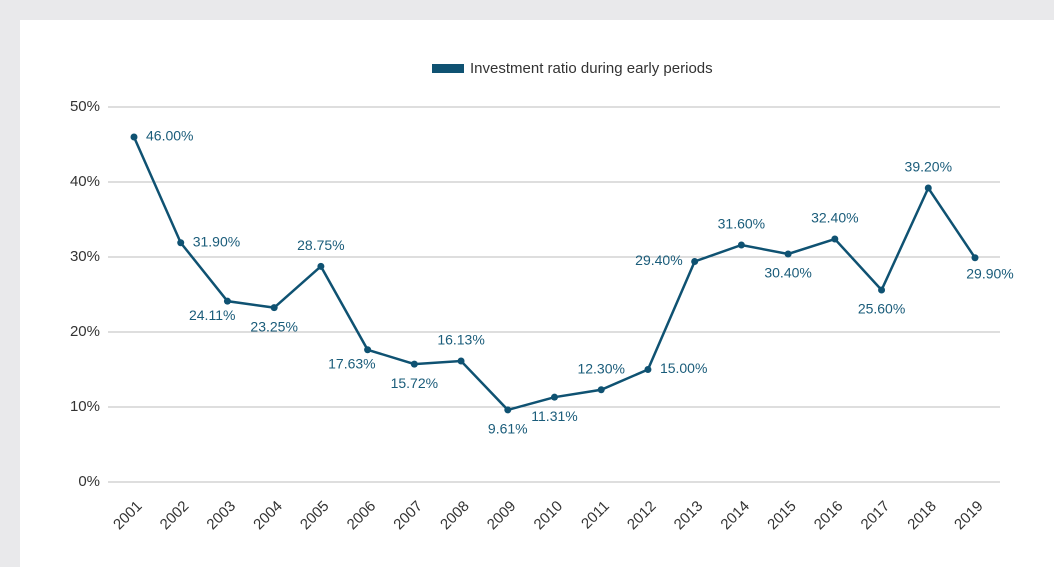 This screenshot has height=567, width=1054. Describe the element at coordinates (881, 309) in the screenshot. I see `value-label: 25.60%` at that location.